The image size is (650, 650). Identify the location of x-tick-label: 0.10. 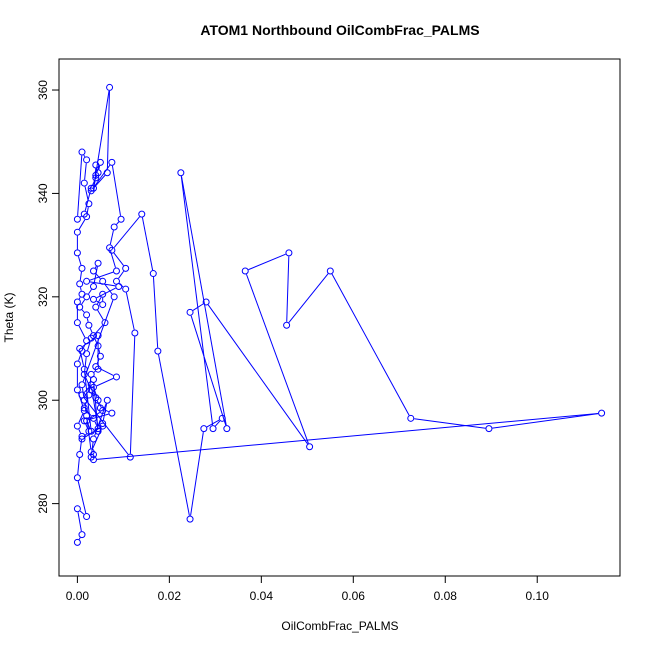
(538, 596).